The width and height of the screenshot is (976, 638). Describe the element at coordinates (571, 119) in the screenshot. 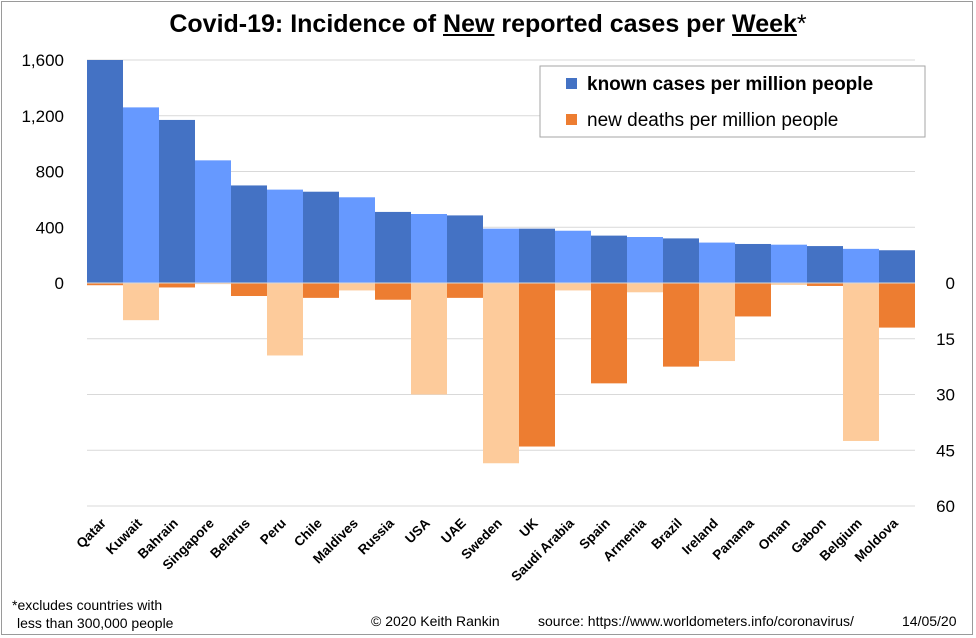

I see `legend-swatch-deaths` at that location.